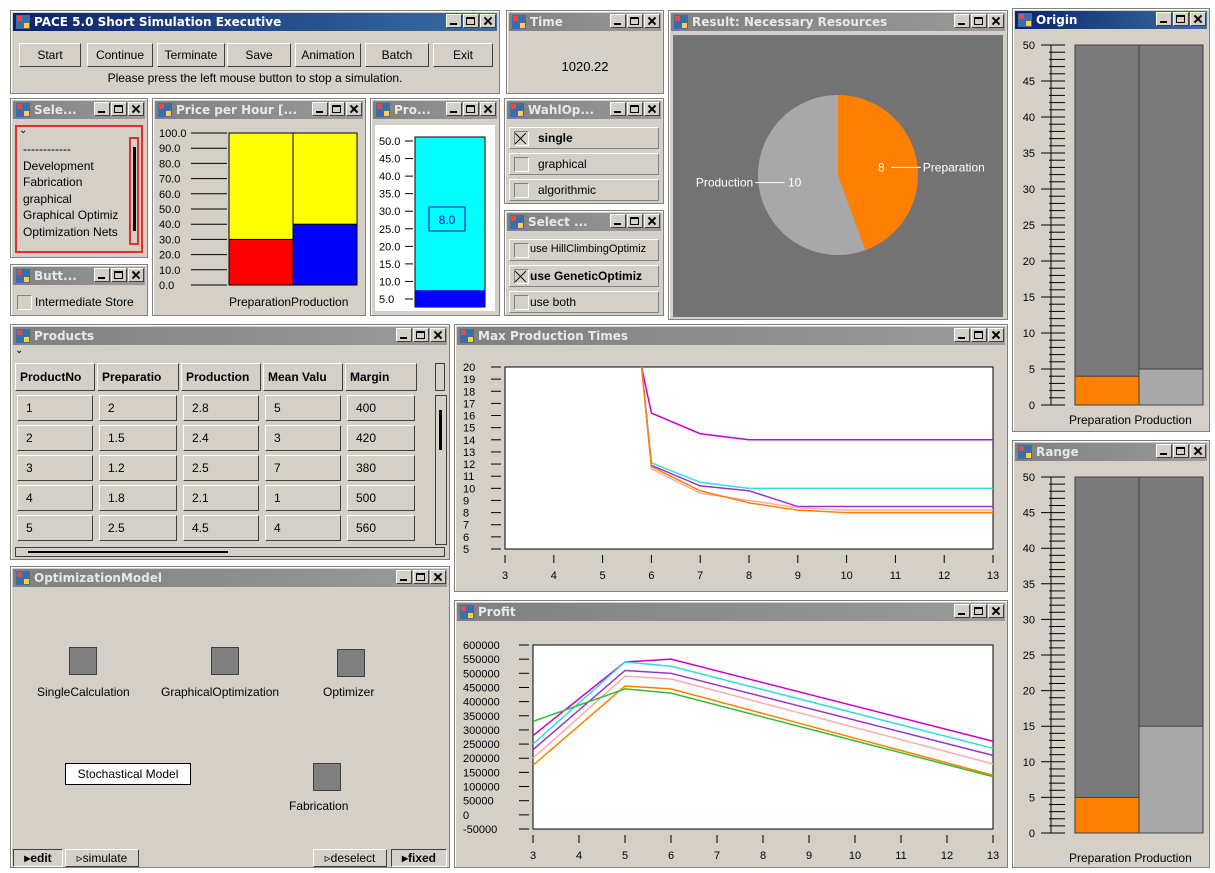 Image resolution: width=1215 pixels, height=873 pixels. I want to click on column-header: Production, so click(221, 377).